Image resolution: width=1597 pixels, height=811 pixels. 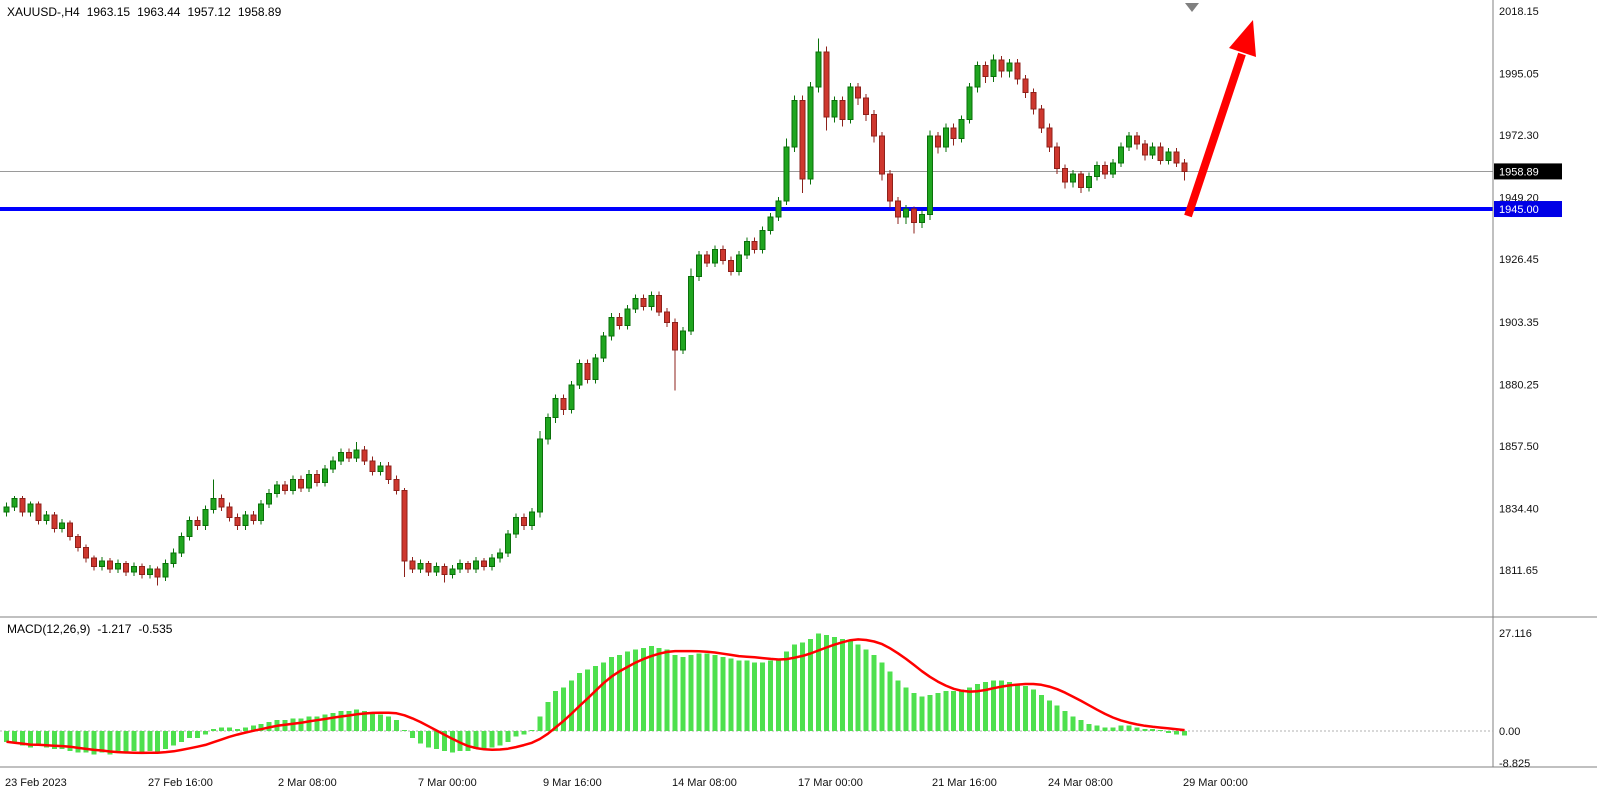 What do you see at coordinates (307, 783) in the screenshot?
I see `time-axis-label: 2 Mar 08:00` at bounding box center [307, 783].